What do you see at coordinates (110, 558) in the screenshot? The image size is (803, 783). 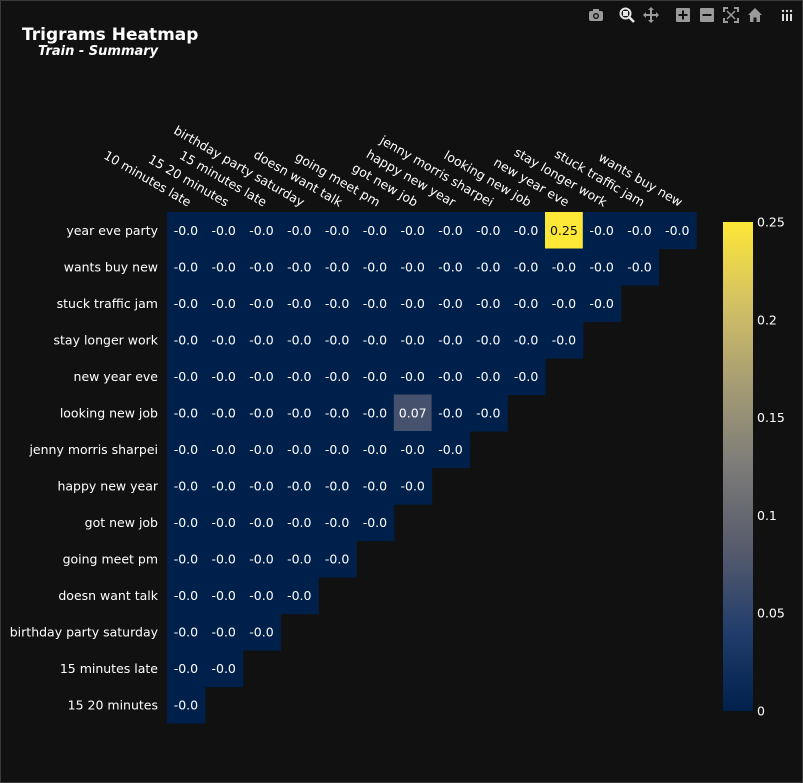 I see `y-tick-label: going meet pm` at bounding box center [110, 558].